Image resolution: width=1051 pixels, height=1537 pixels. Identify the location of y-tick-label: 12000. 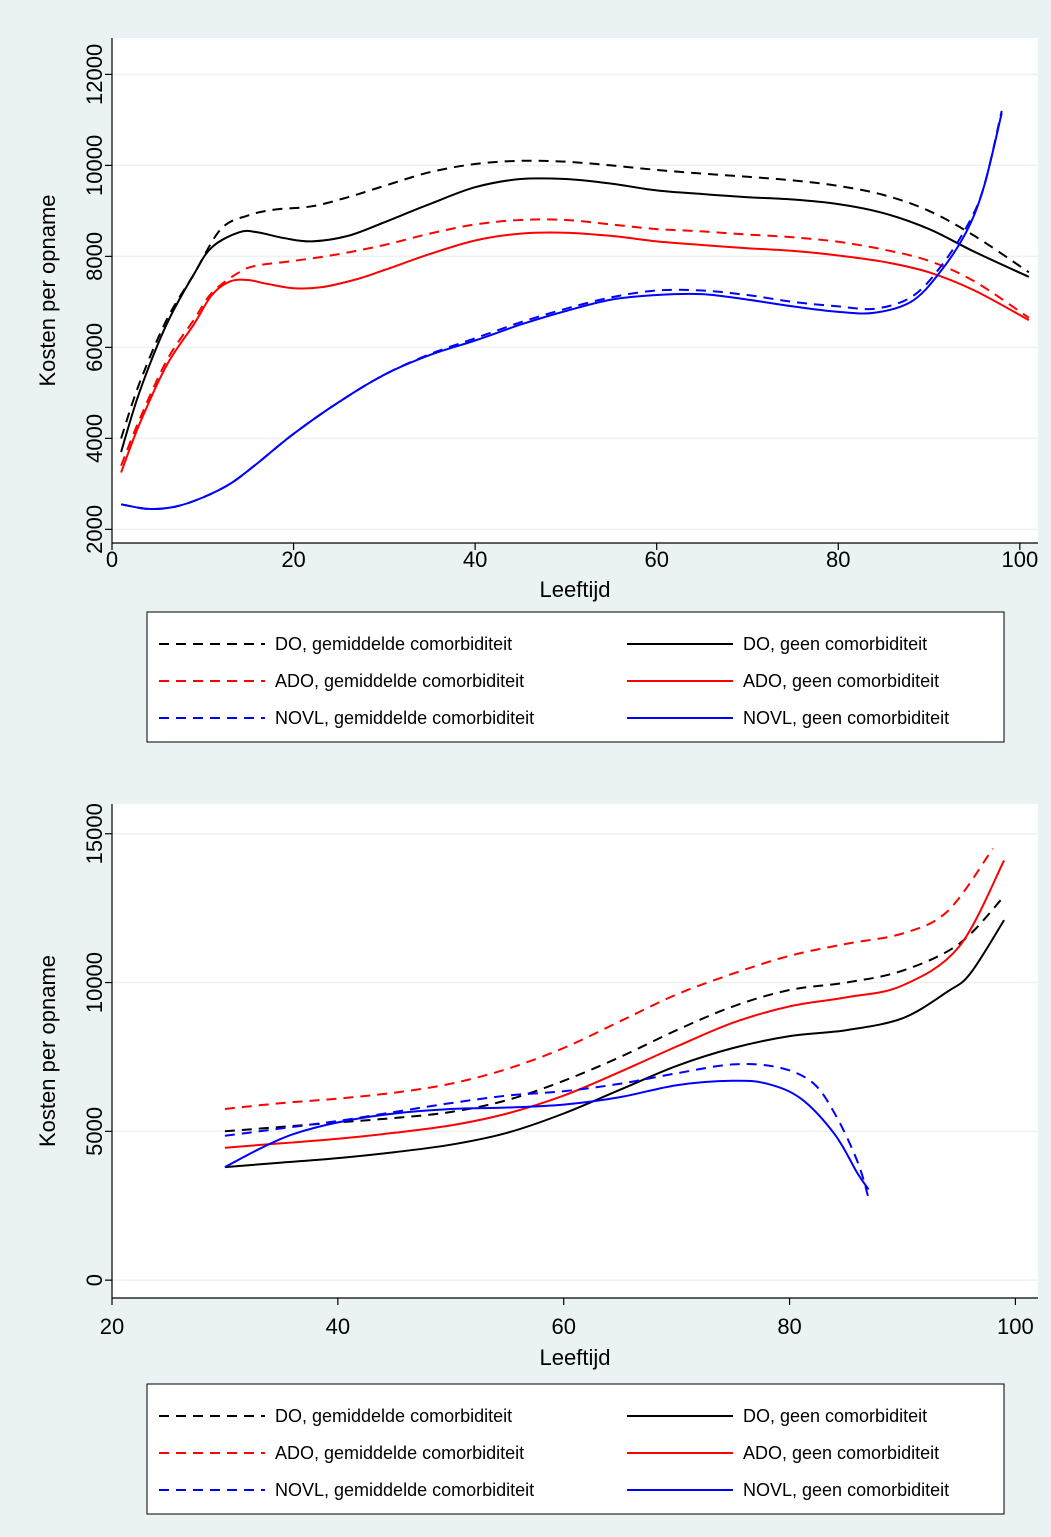
(94, 74).